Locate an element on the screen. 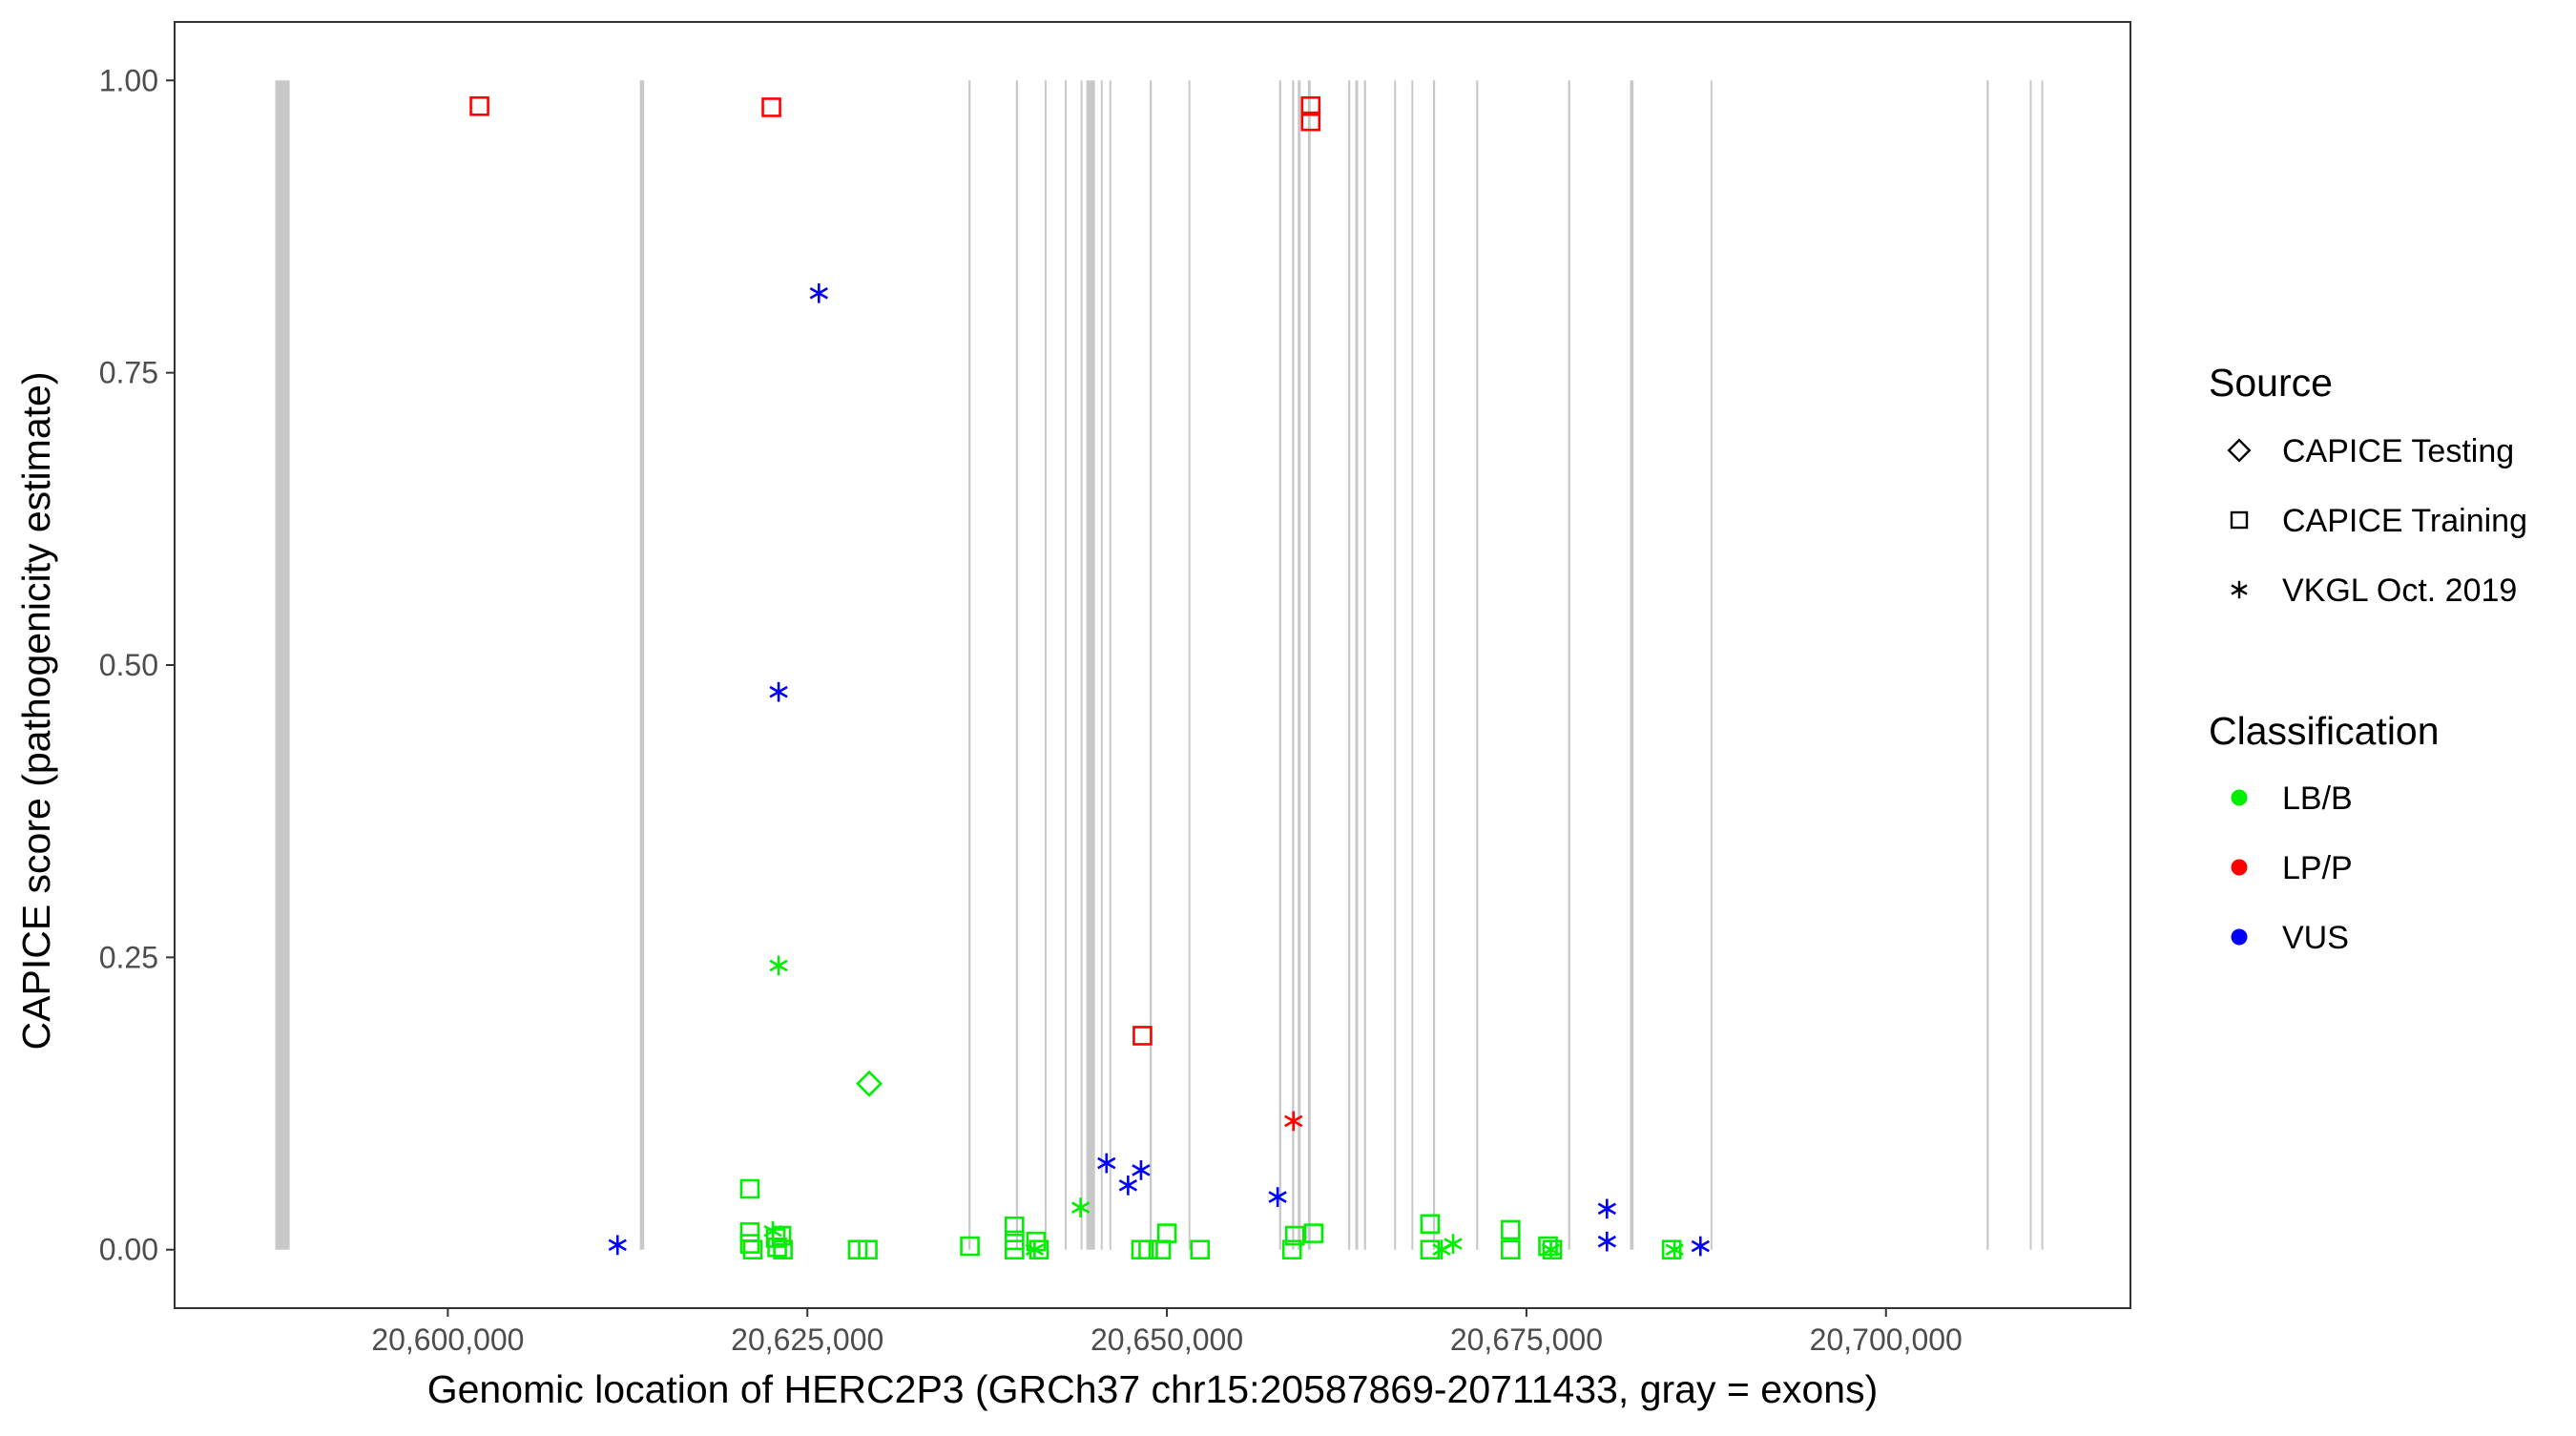  y-tick-label-1: 0.00 is located at coordinates (128, 1250).